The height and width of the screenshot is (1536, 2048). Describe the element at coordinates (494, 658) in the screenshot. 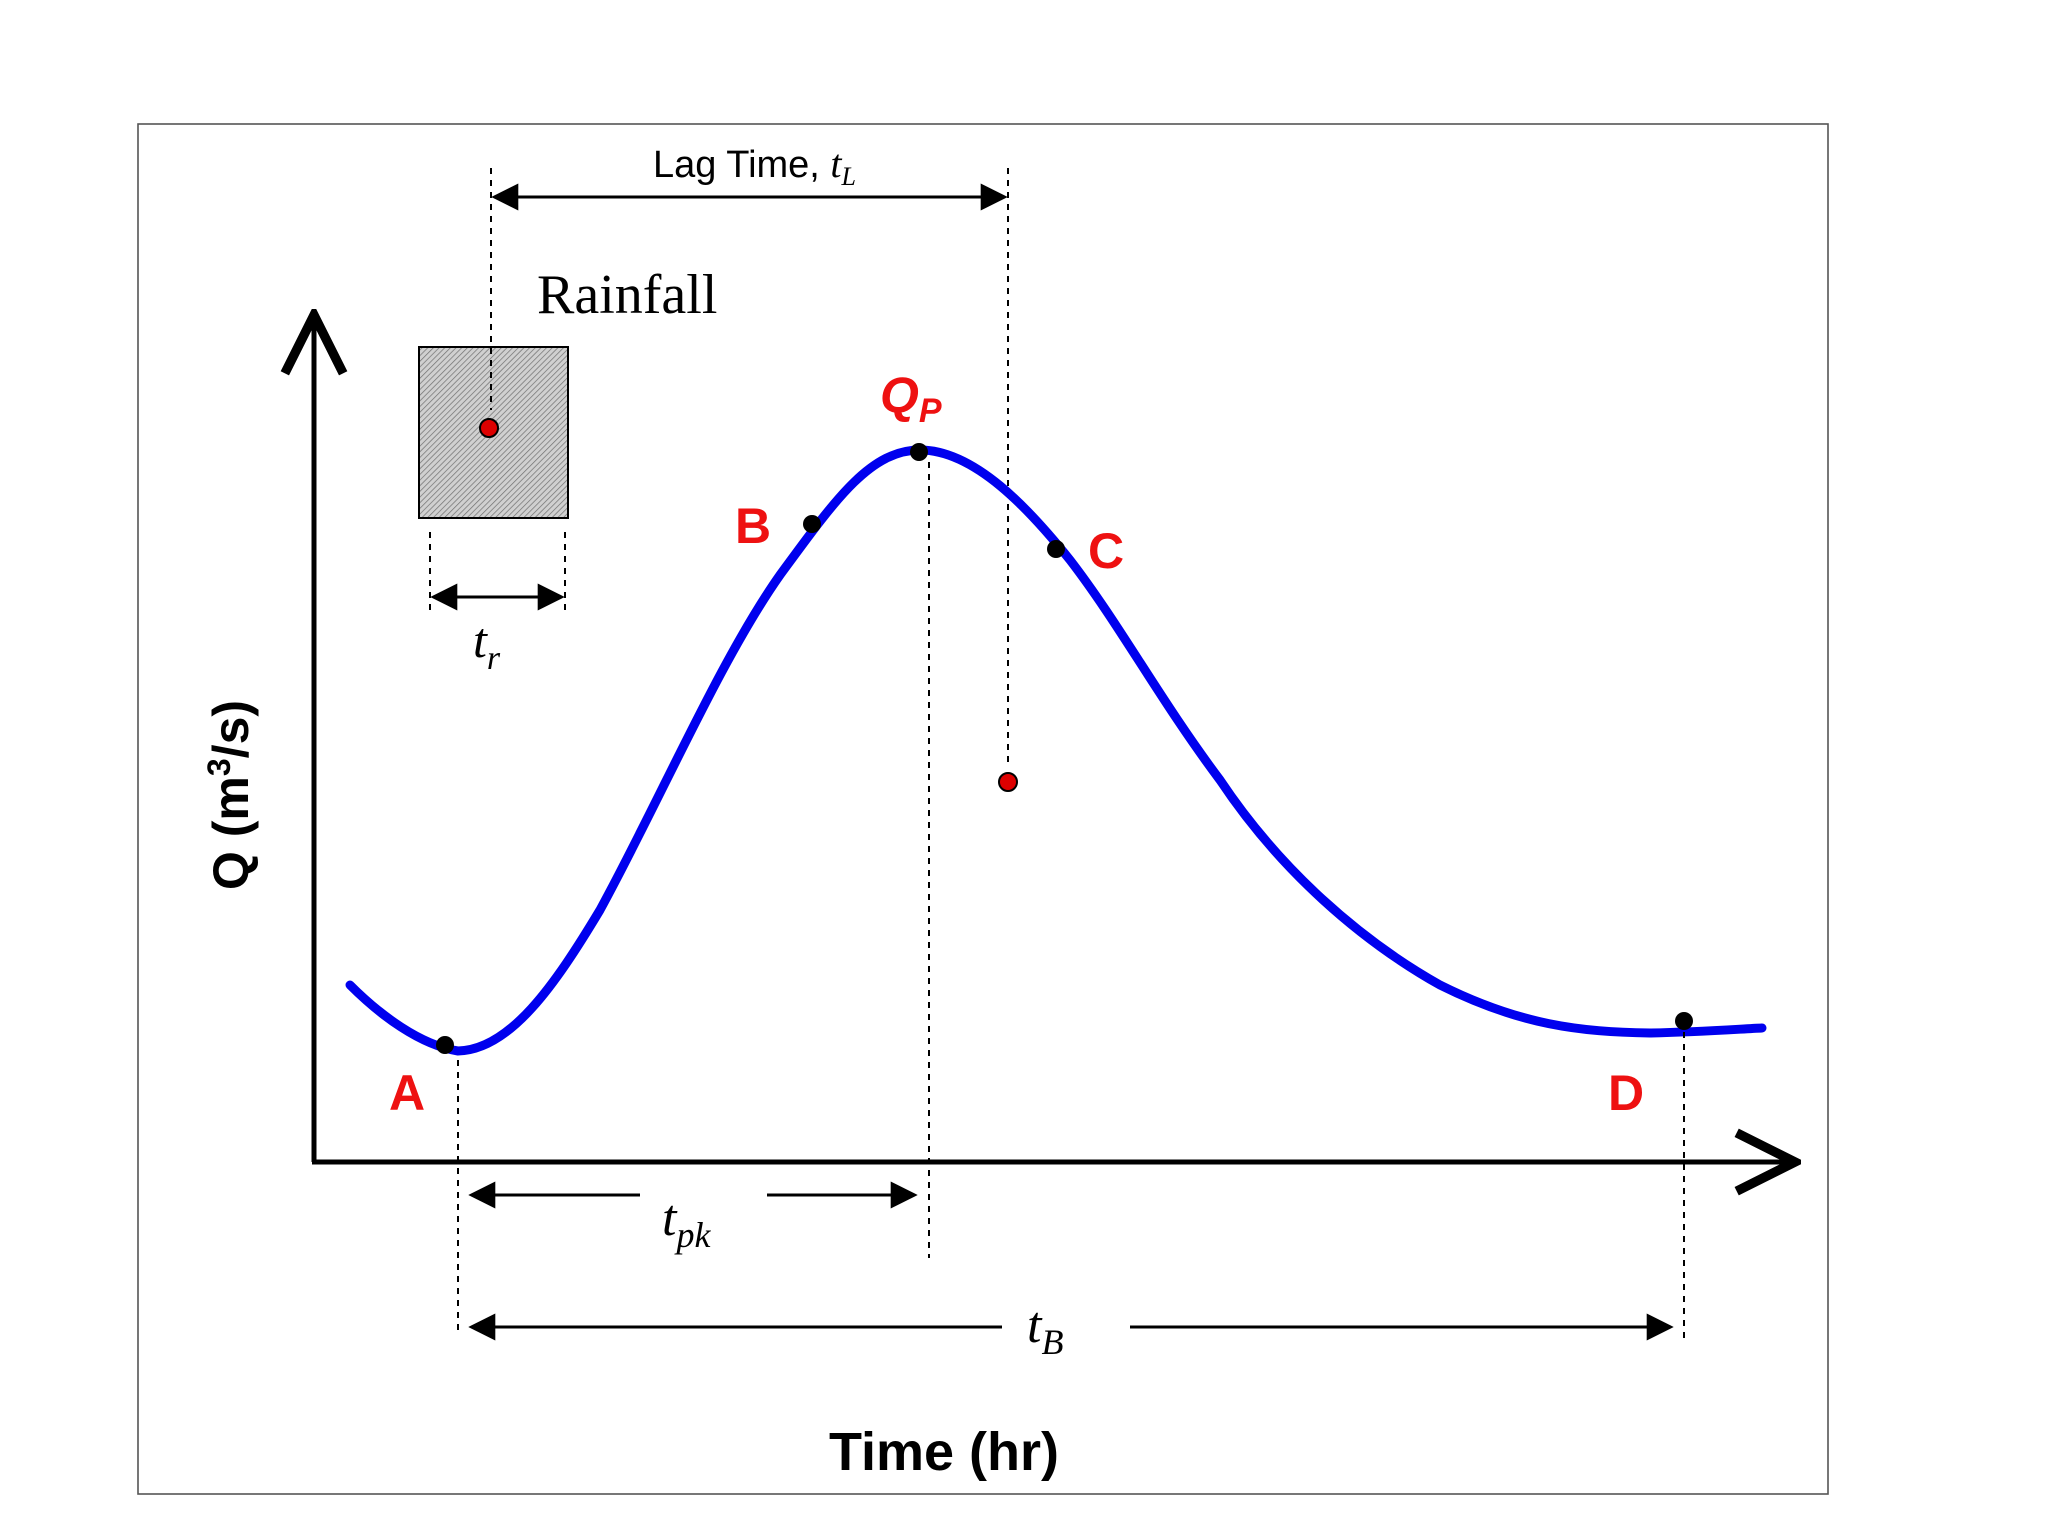

I see `tr-sub: r` at that location.